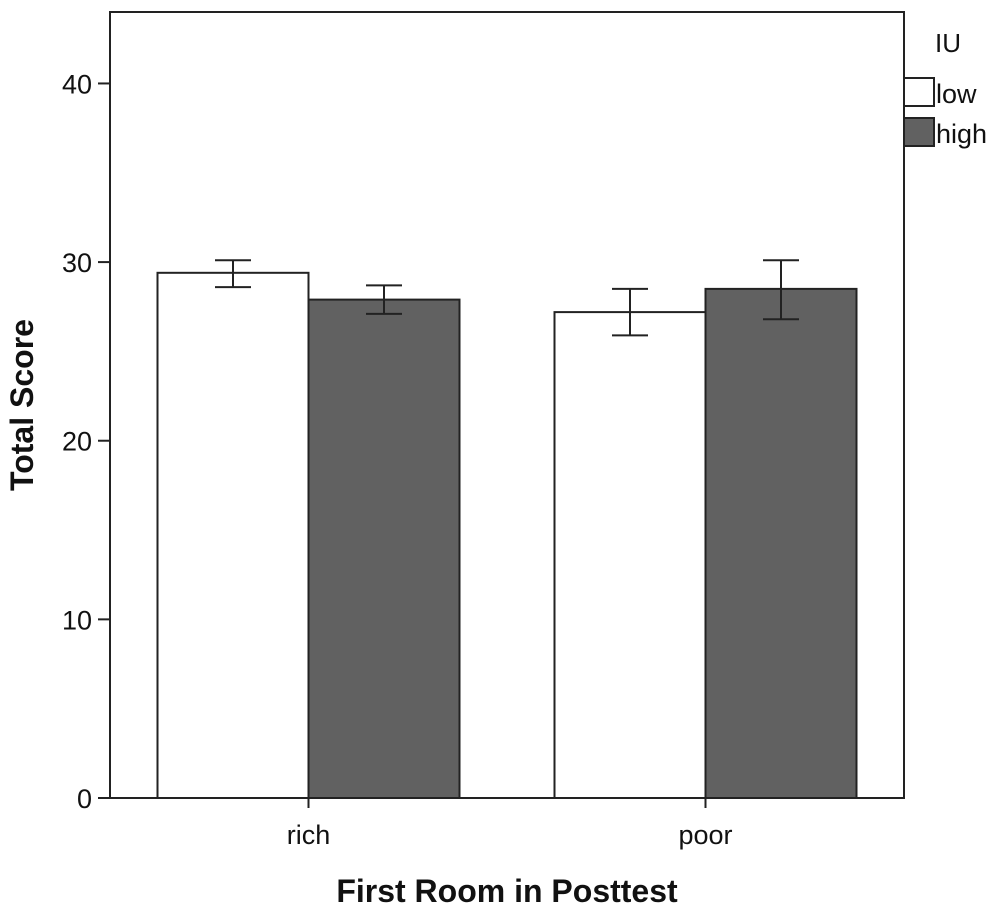 The width and height of the screenshot is (1000, 923). What do you see at coordinates (781, 543) in the screenshot?
I see `bar-high-poor` at bounding box center [781, 543].